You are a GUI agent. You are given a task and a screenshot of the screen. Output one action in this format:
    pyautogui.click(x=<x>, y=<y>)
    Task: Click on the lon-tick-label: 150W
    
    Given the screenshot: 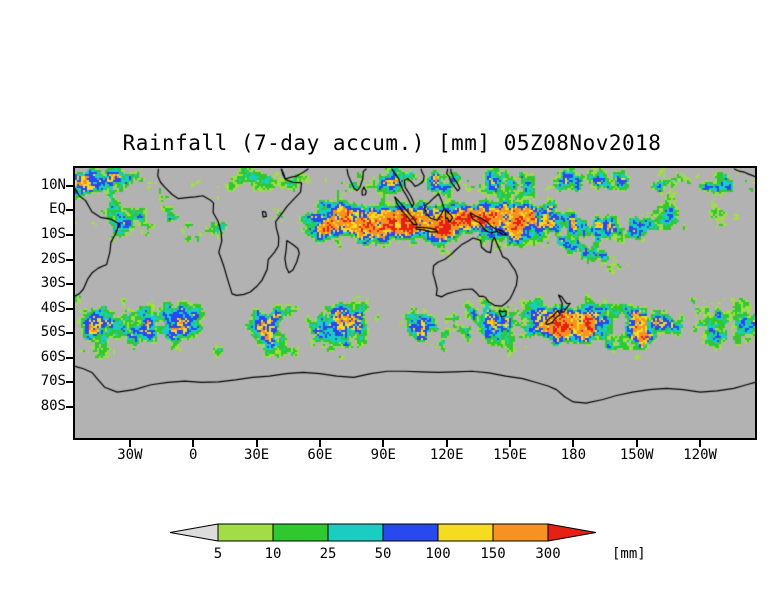 What is the action you would take?
    pyautogui.click(x=636, y=455)
    